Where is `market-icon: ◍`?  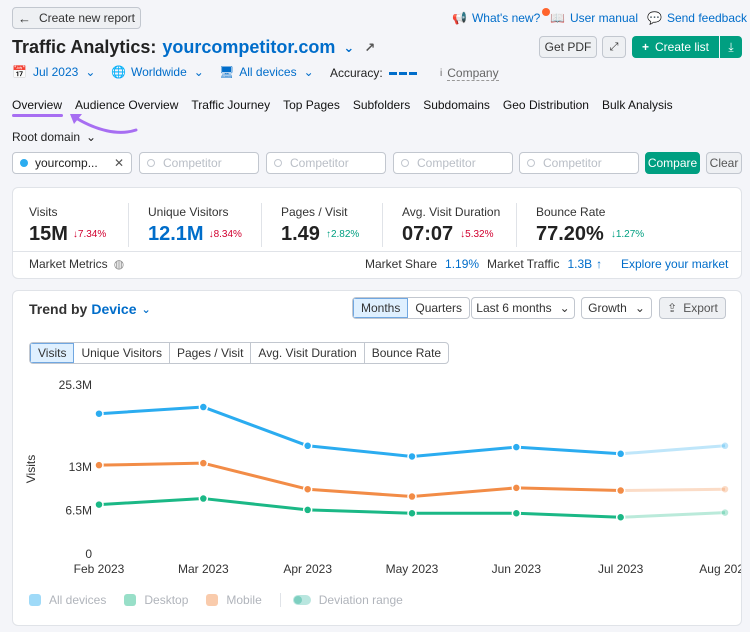 market-icon: ◍ is located at coordinates (119, 264).